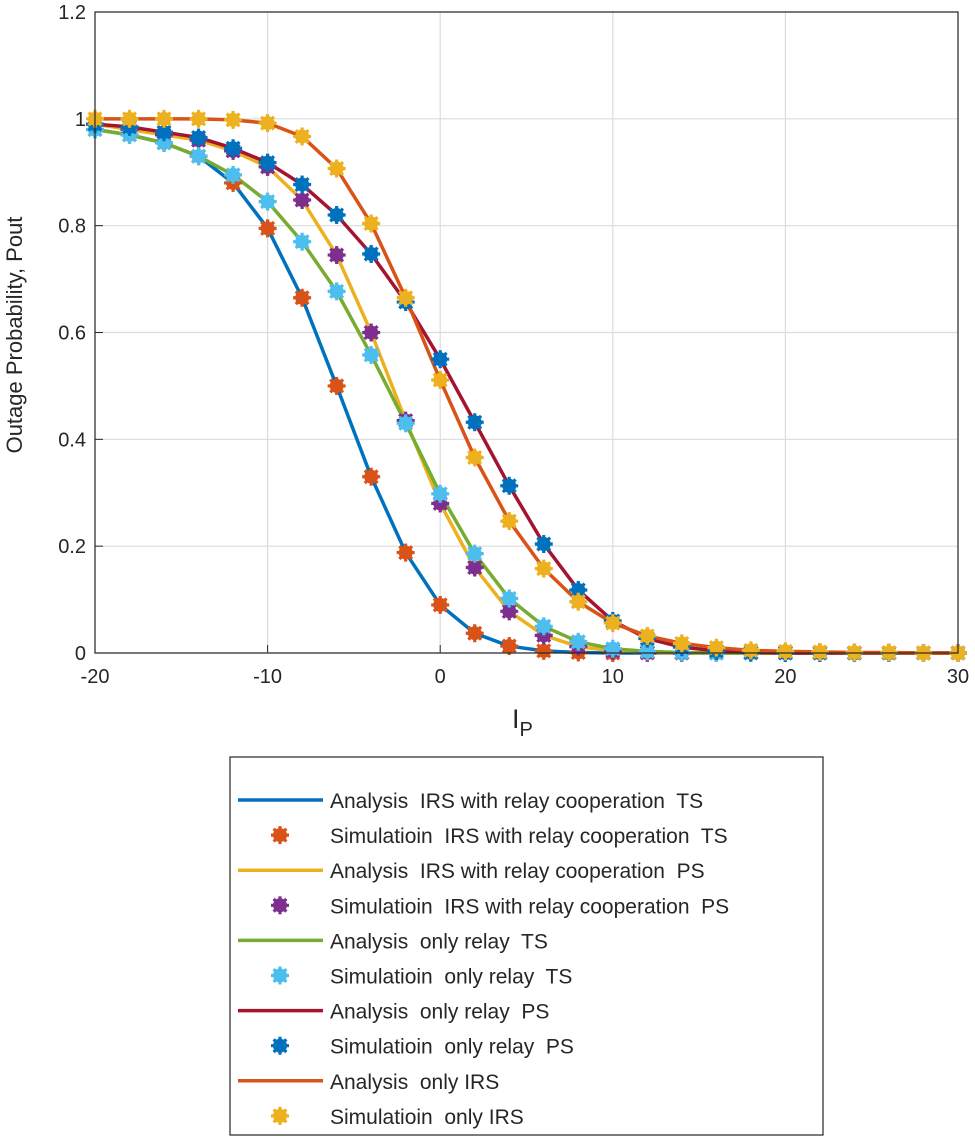 This screenshot has width=975, height=1140. I want to click on legend-label: Analysis only relay PS, so click(439, 1012).